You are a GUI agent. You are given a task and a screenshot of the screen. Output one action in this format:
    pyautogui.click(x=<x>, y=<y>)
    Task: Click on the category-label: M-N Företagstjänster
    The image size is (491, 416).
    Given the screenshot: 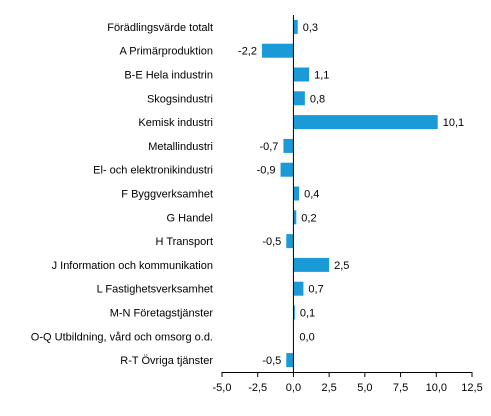 What is the action you would take?
    pyautogui.click(x=162, y=314)
    